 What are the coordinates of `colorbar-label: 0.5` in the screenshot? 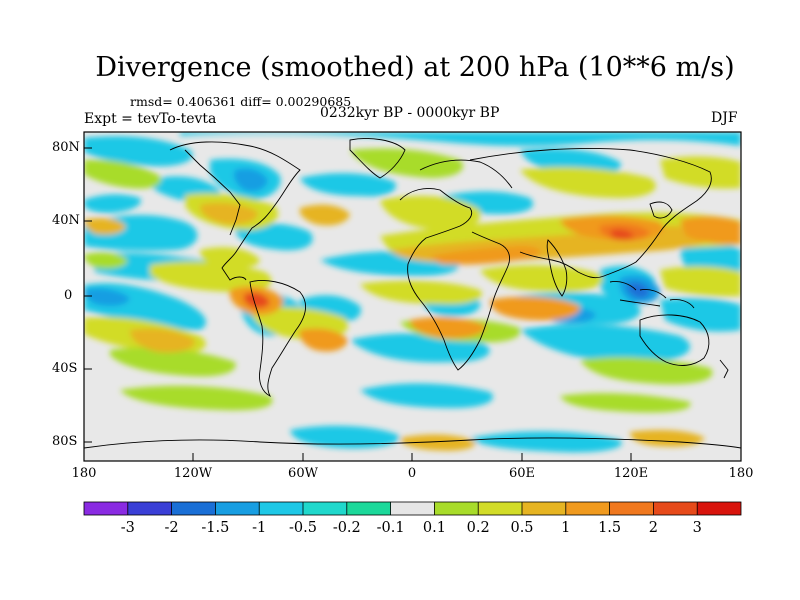 It's located at (522, 528).